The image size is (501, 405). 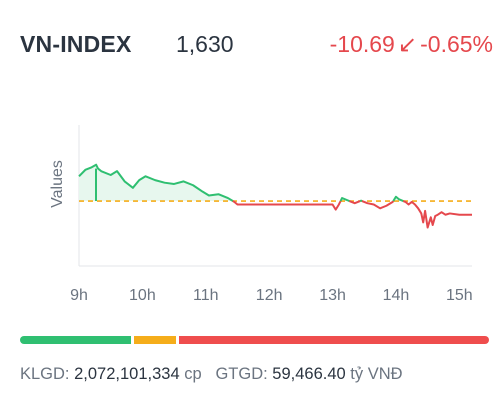 I want to click on volume-label: KLGD:, so click(x=45, y=374).